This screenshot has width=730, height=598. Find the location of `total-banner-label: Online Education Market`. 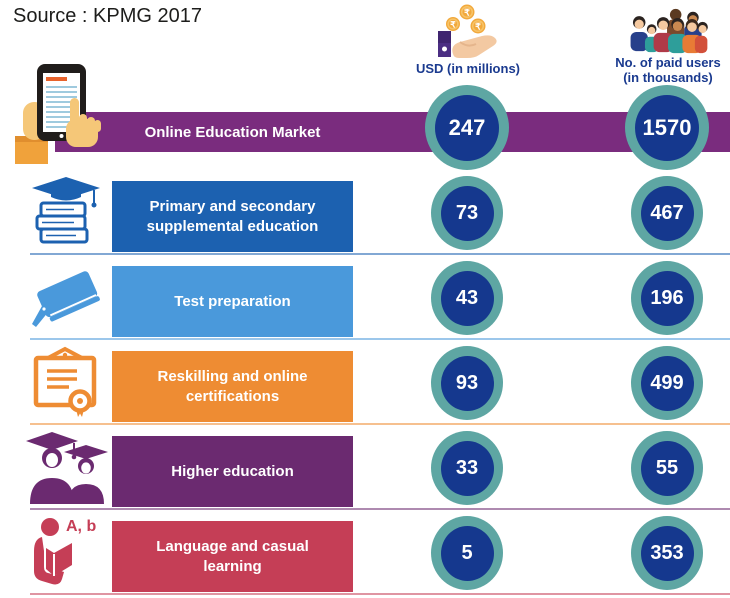

total-banner-label: Online Education Market is located at coordinates (232, 132).